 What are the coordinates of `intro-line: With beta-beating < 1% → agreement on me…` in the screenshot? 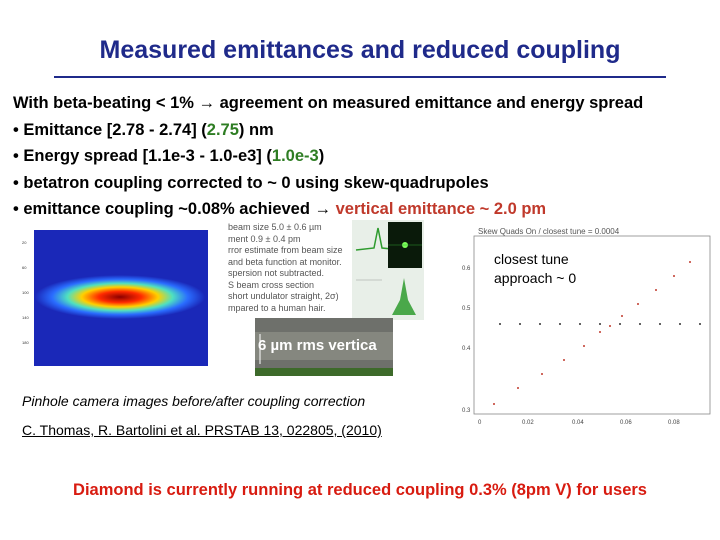 It's located at (328, 103).